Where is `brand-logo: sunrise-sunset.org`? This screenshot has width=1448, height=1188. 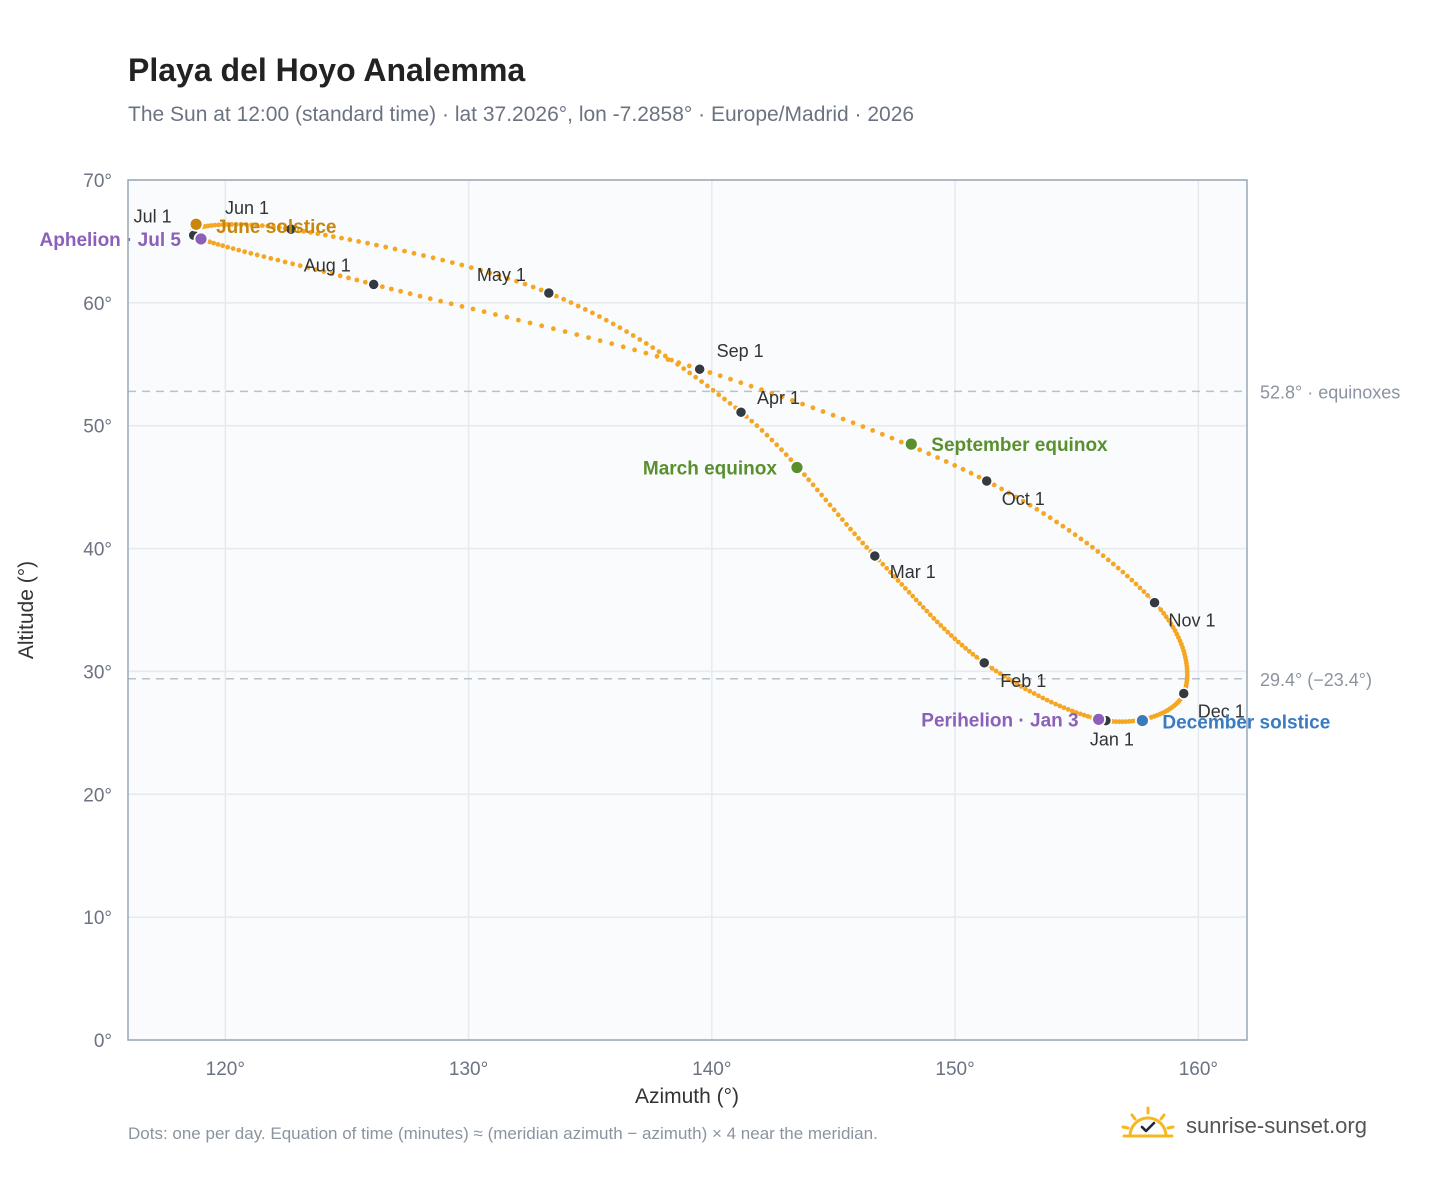
brand-logo: sunrise-sunset.org is located at coordinates (1243, 1126).